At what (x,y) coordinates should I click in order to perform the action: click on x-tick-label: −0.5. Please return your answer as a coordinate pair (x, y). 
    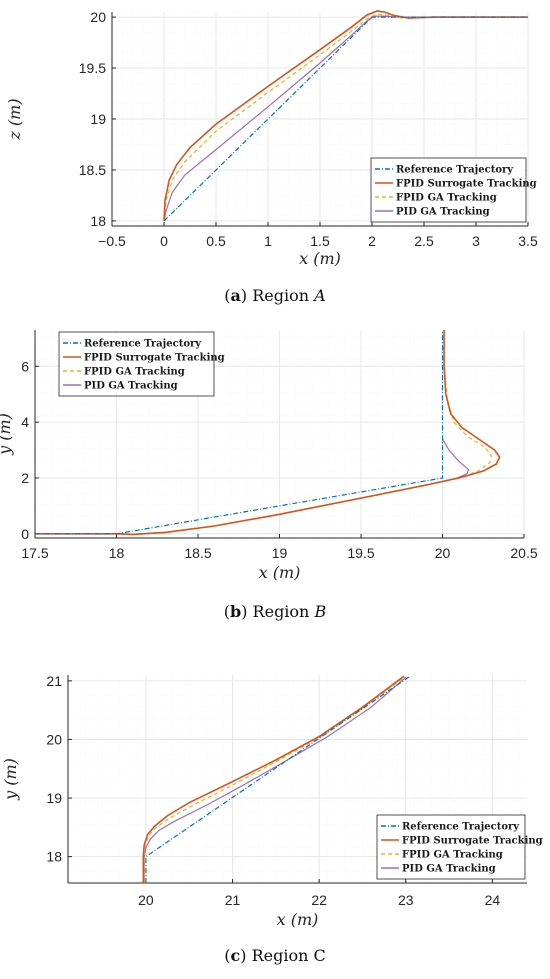
    Looking at the image, I should click on (112, 241).